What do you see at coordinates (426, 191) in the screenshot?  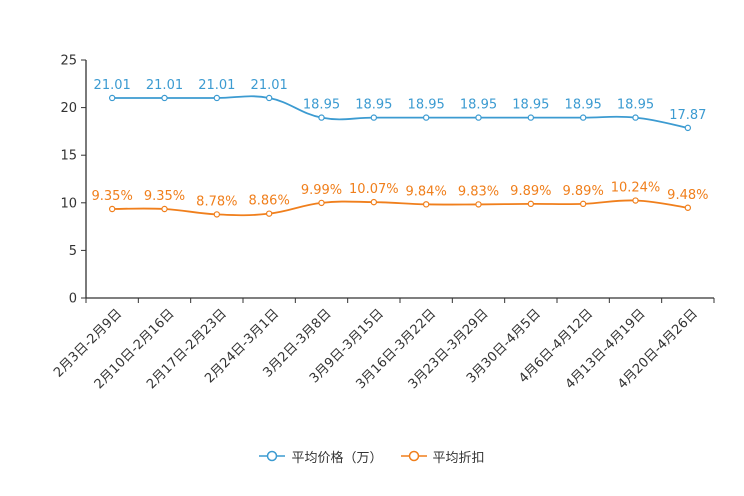 I see `data-label: 9.84%` at bounding box center [426, 191].